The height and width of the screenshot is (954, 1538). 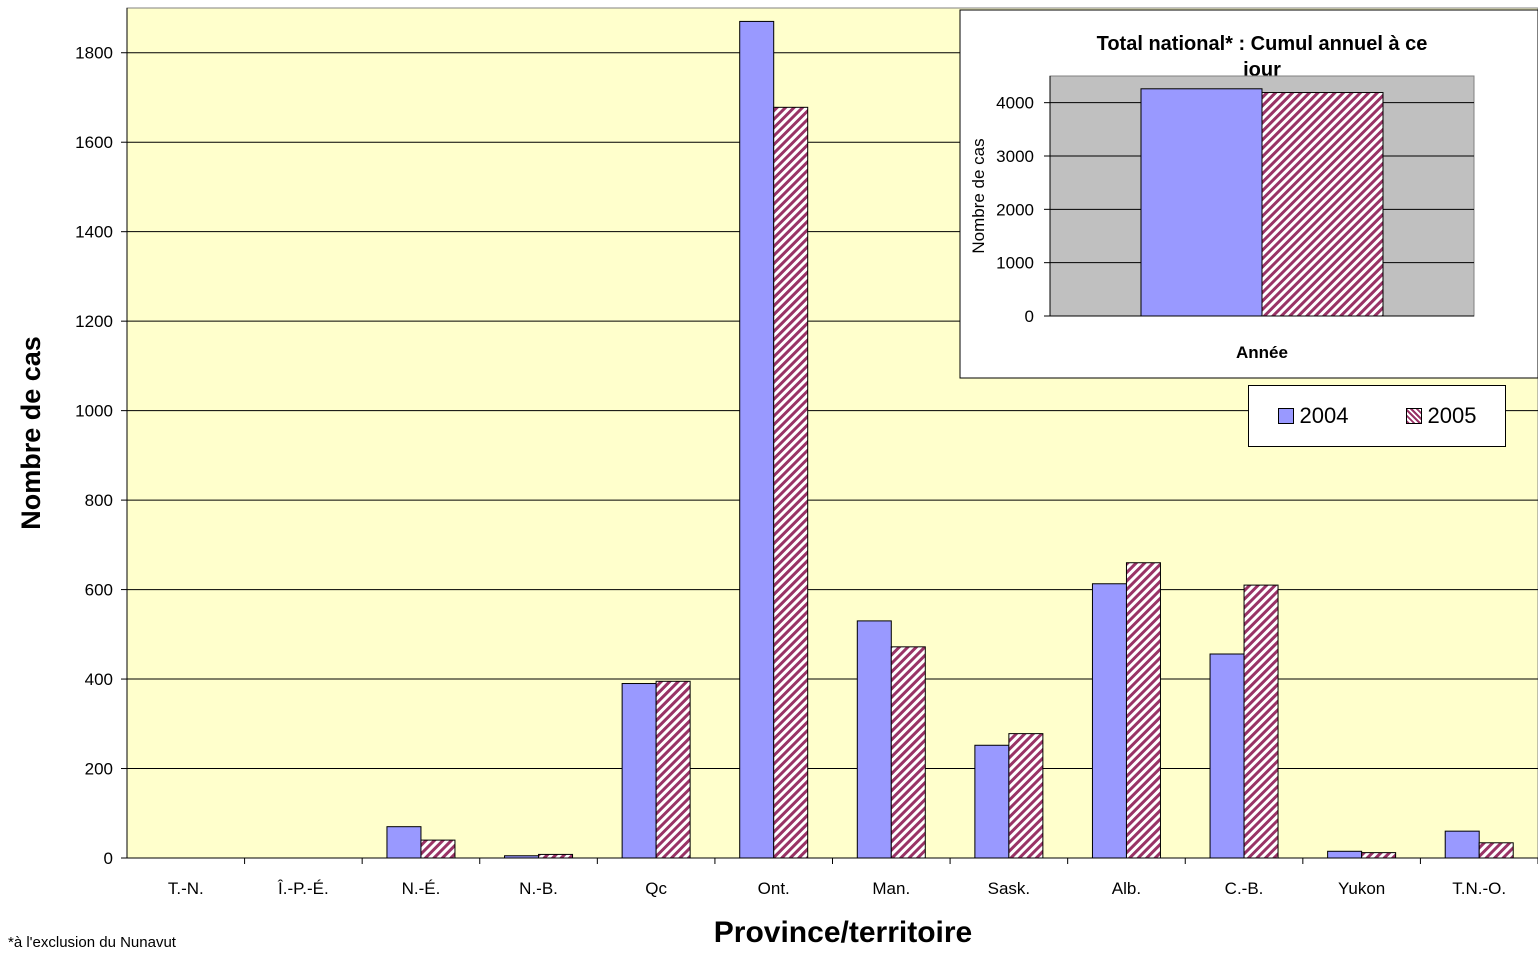 I want to click on y-tick-label: 1000, so click(x=94, y=411).